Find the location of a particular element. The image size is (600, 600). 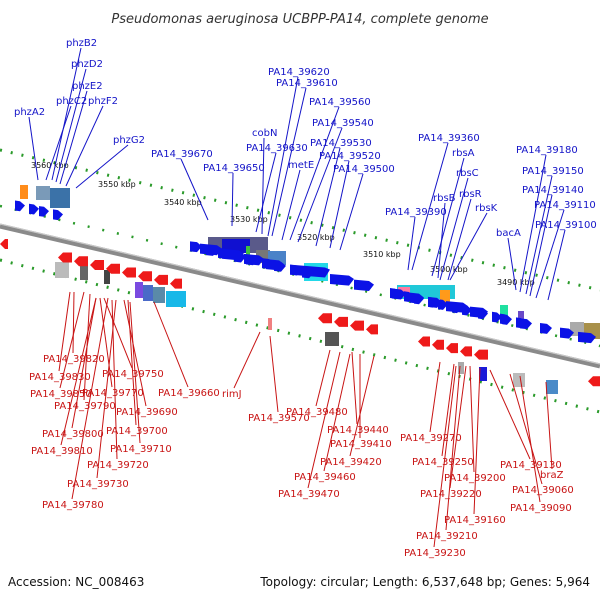

gene-label: PA14_39420 is located at coordinates (351, 462).